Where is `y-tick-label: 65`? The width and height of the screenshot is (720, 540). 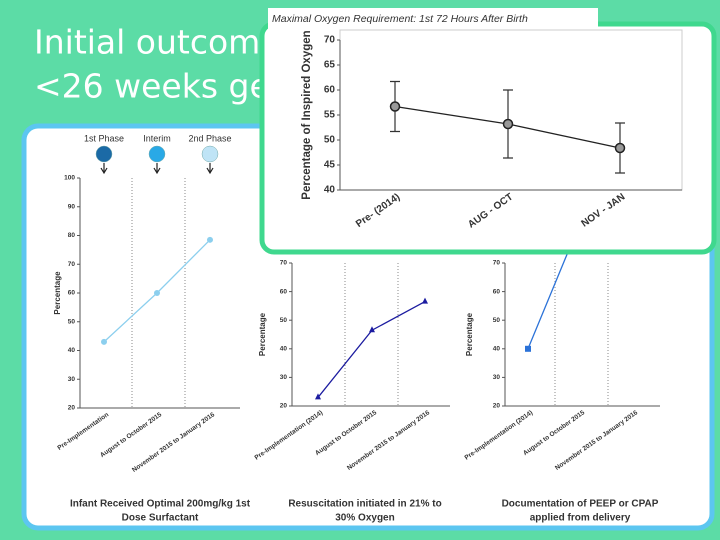 y-tick-label: 65 is located at coordinates (330, 65).